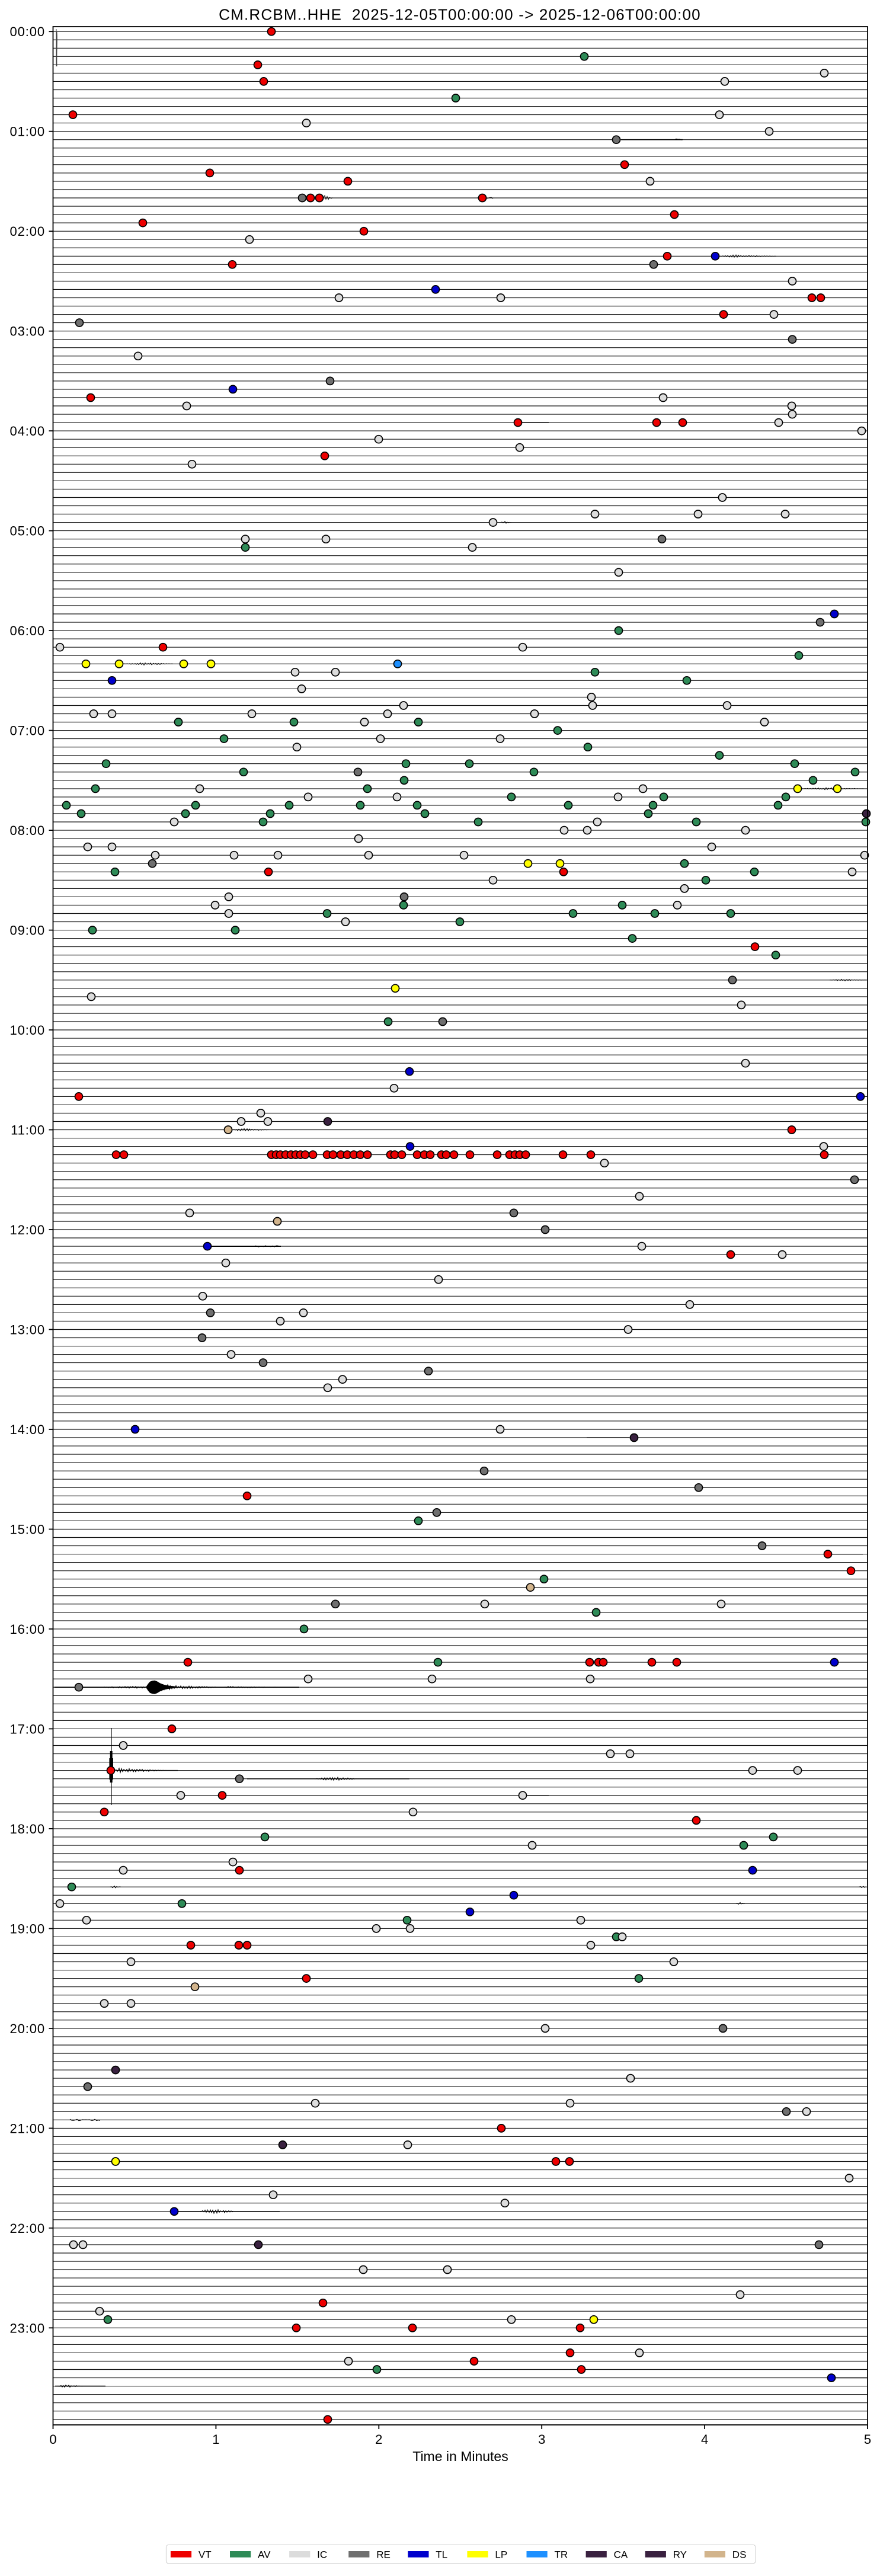  I want to click on svg-text: 06:00, so click(27, 630).